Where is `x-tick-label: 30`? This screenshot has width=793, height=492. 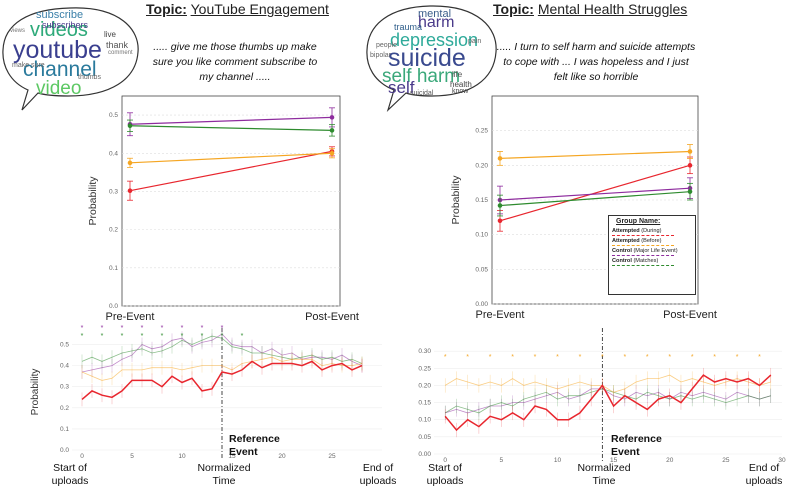
x-tick-label: 30 is located at coordinates (782, 459).